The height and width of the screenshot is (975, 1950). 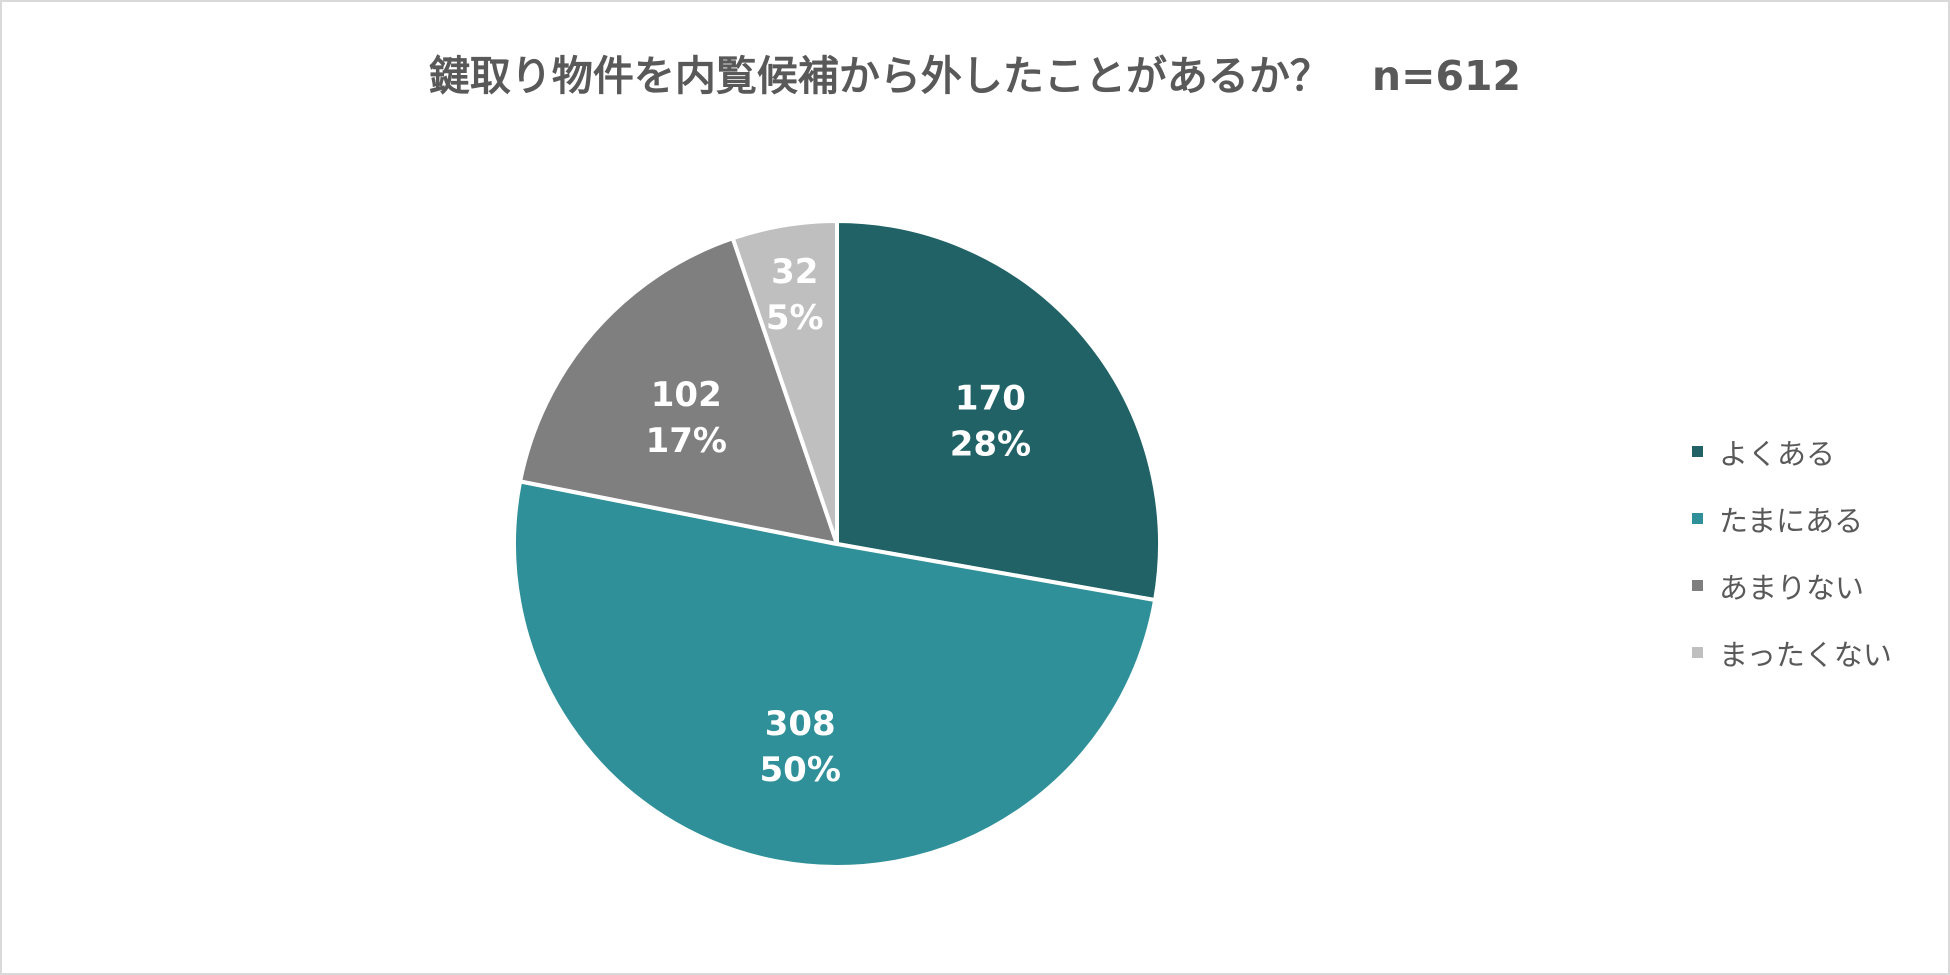 I want to click on legend-label-4: まったくない, so click(x=1805, y=654).